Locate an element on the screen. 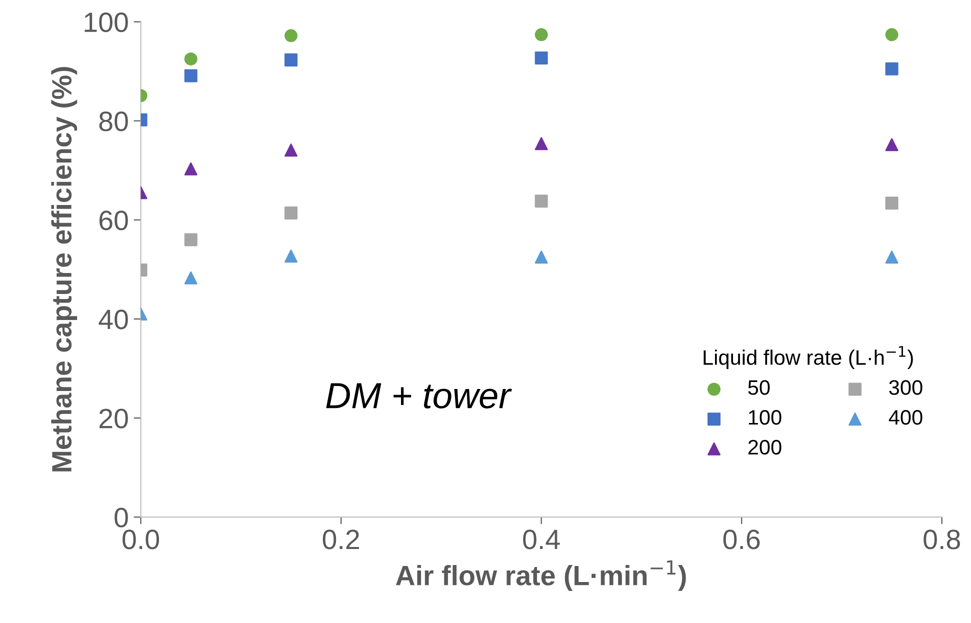 The height and width of the screenshot is (623, 971). y-tick-label: 60 is located at coordinates (114, 220).